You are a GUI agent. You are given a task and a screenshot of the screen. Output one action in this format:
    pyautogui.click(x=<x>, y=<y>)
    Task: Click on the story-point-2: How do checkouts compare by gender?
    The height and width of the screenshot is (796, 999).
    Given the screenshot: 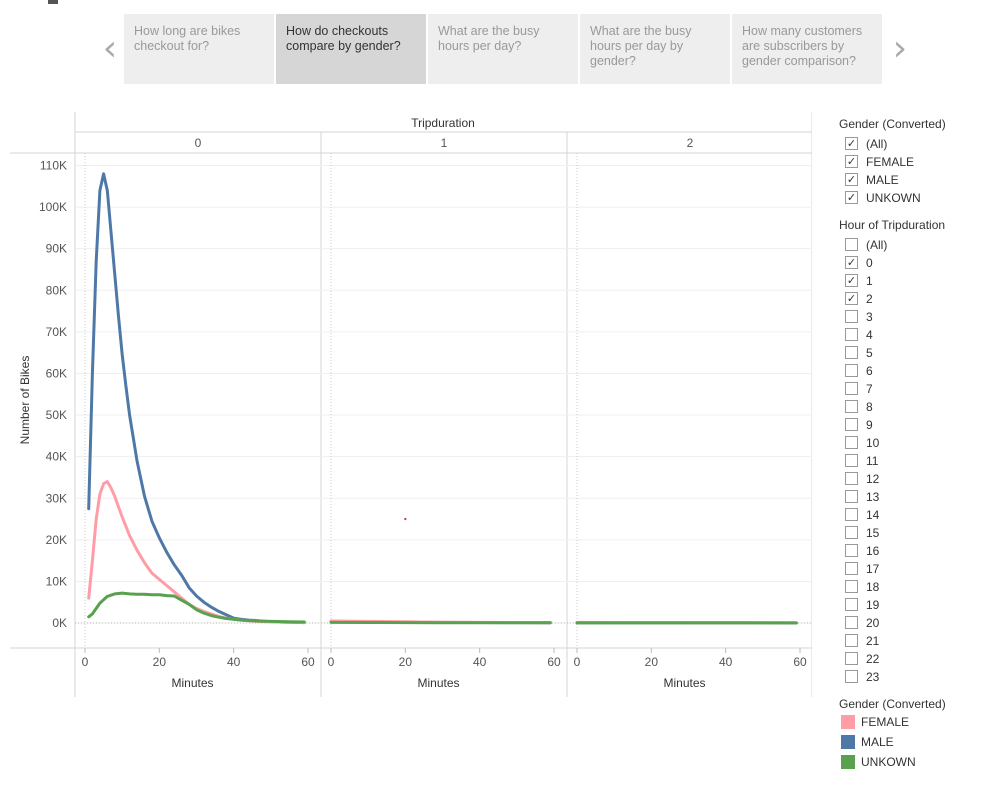 What is the action you would take?
    pyautogui.click(x=351, y=49)
    